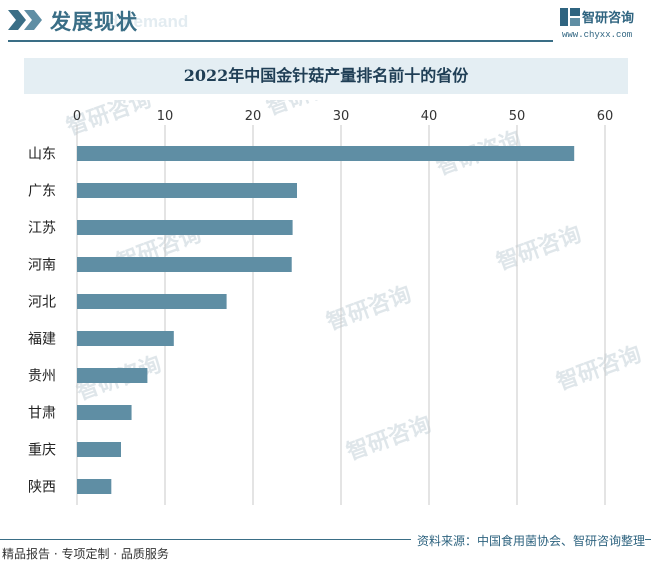  Describe the element at coordinates (280, 41) in the screenshot. I see `header-divider` at that location.